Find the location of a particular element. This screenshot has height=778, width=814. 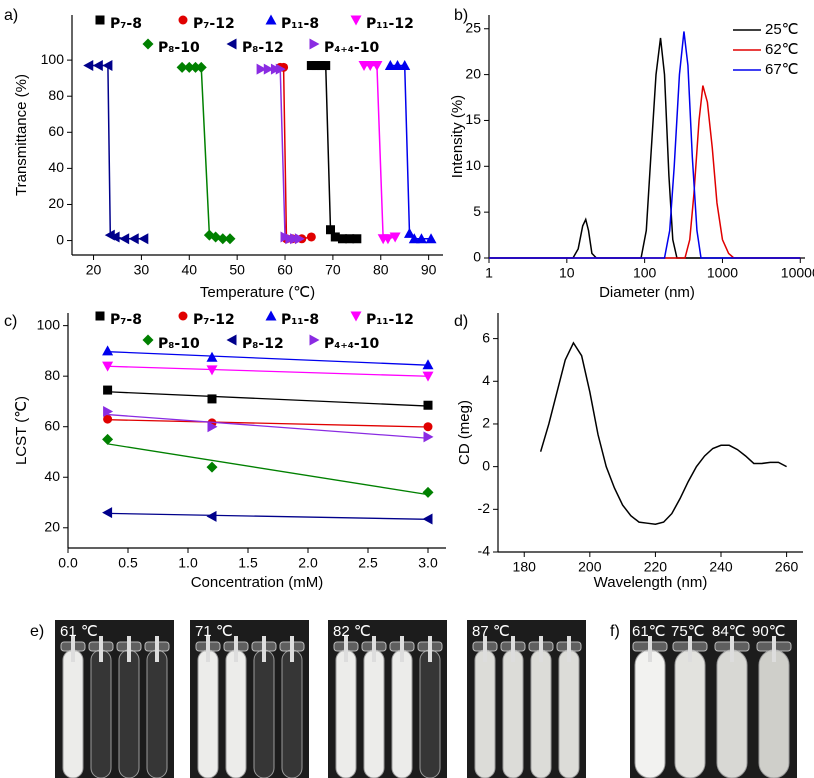

y-tick-label: 0 is located at coordinates (486, 465).